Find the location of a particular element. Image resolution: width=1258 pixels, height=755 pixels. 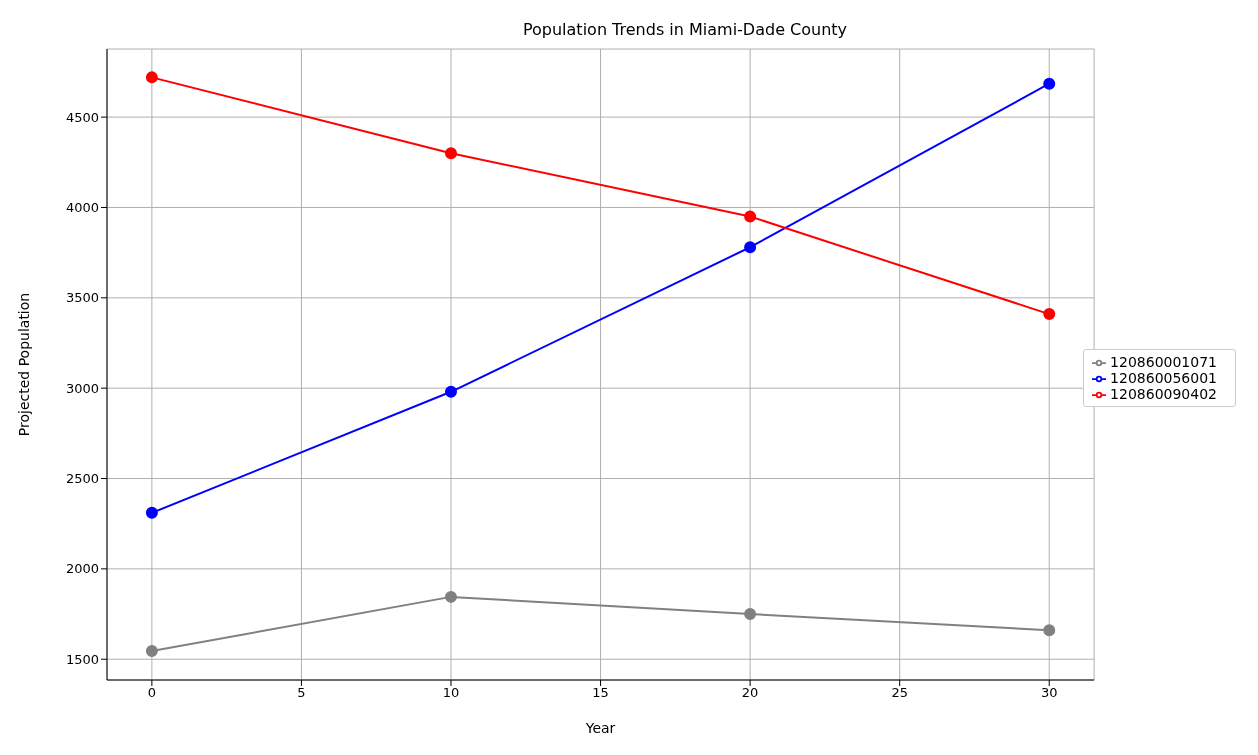

y-axis-title: Projected Population is located at coordinates (23, 364).